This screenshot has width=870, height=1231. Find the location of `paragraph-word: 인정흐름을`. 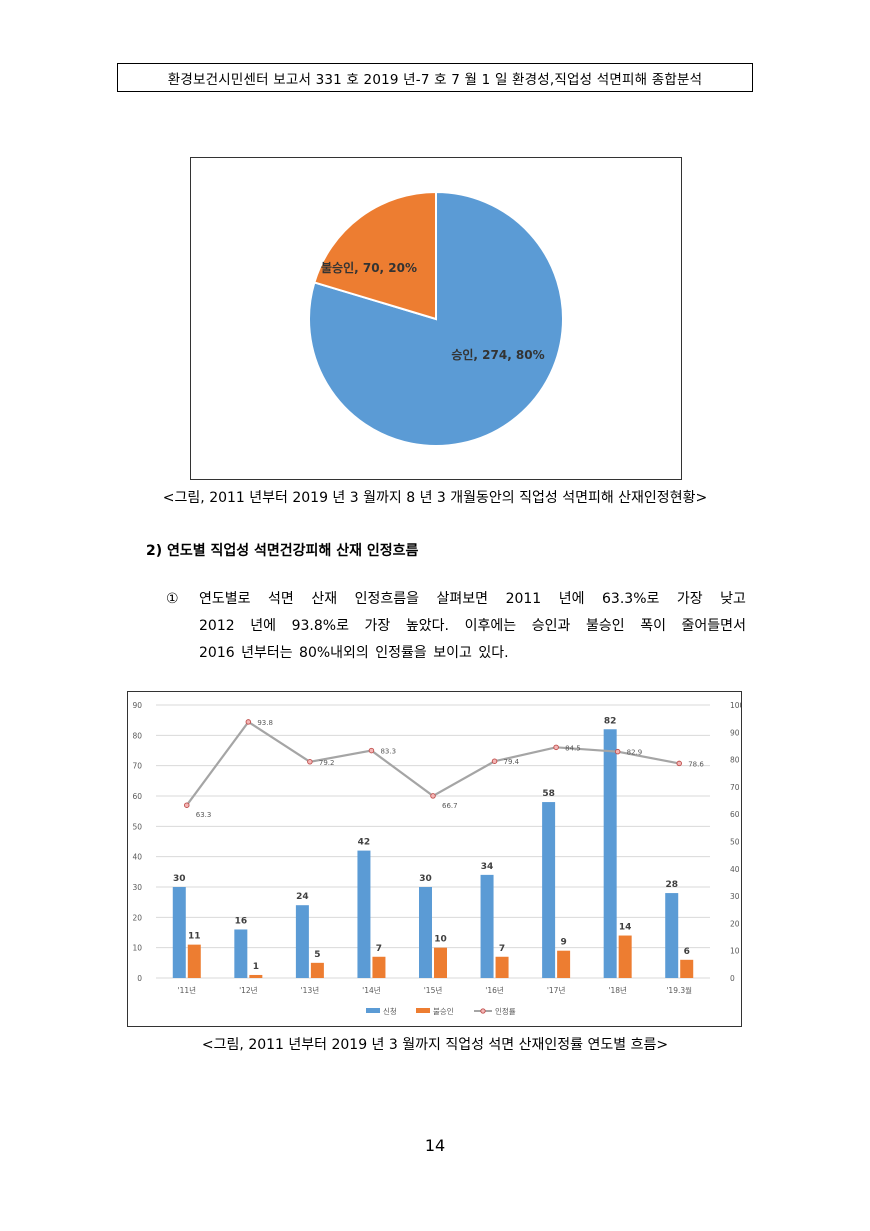

paragraph-word: 인정흐름을 is located at coordinates (387, 599).